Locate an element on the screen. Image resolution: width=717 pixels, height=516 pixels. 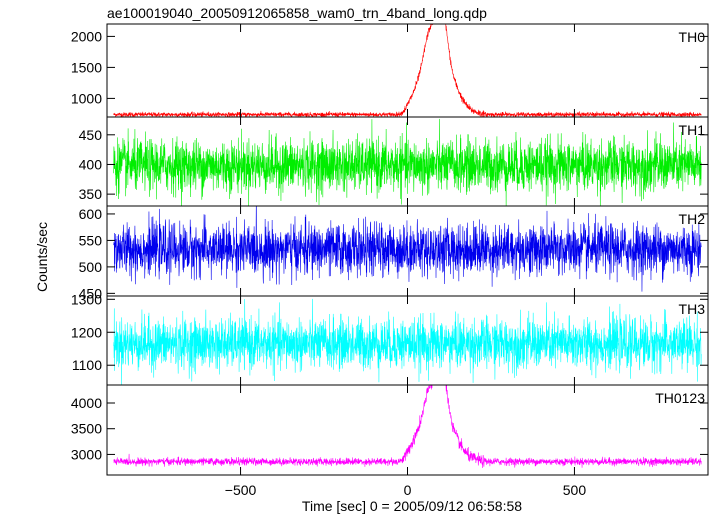
x-tick-label: 500 is located at coordinates (575, 490).